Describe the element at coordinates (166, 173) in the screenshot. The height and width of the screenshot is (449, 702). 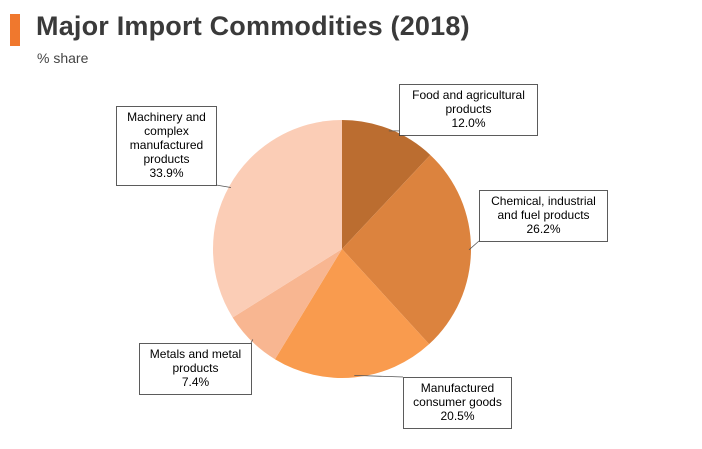
I see `slice-value-label: 33.9%` at that location.